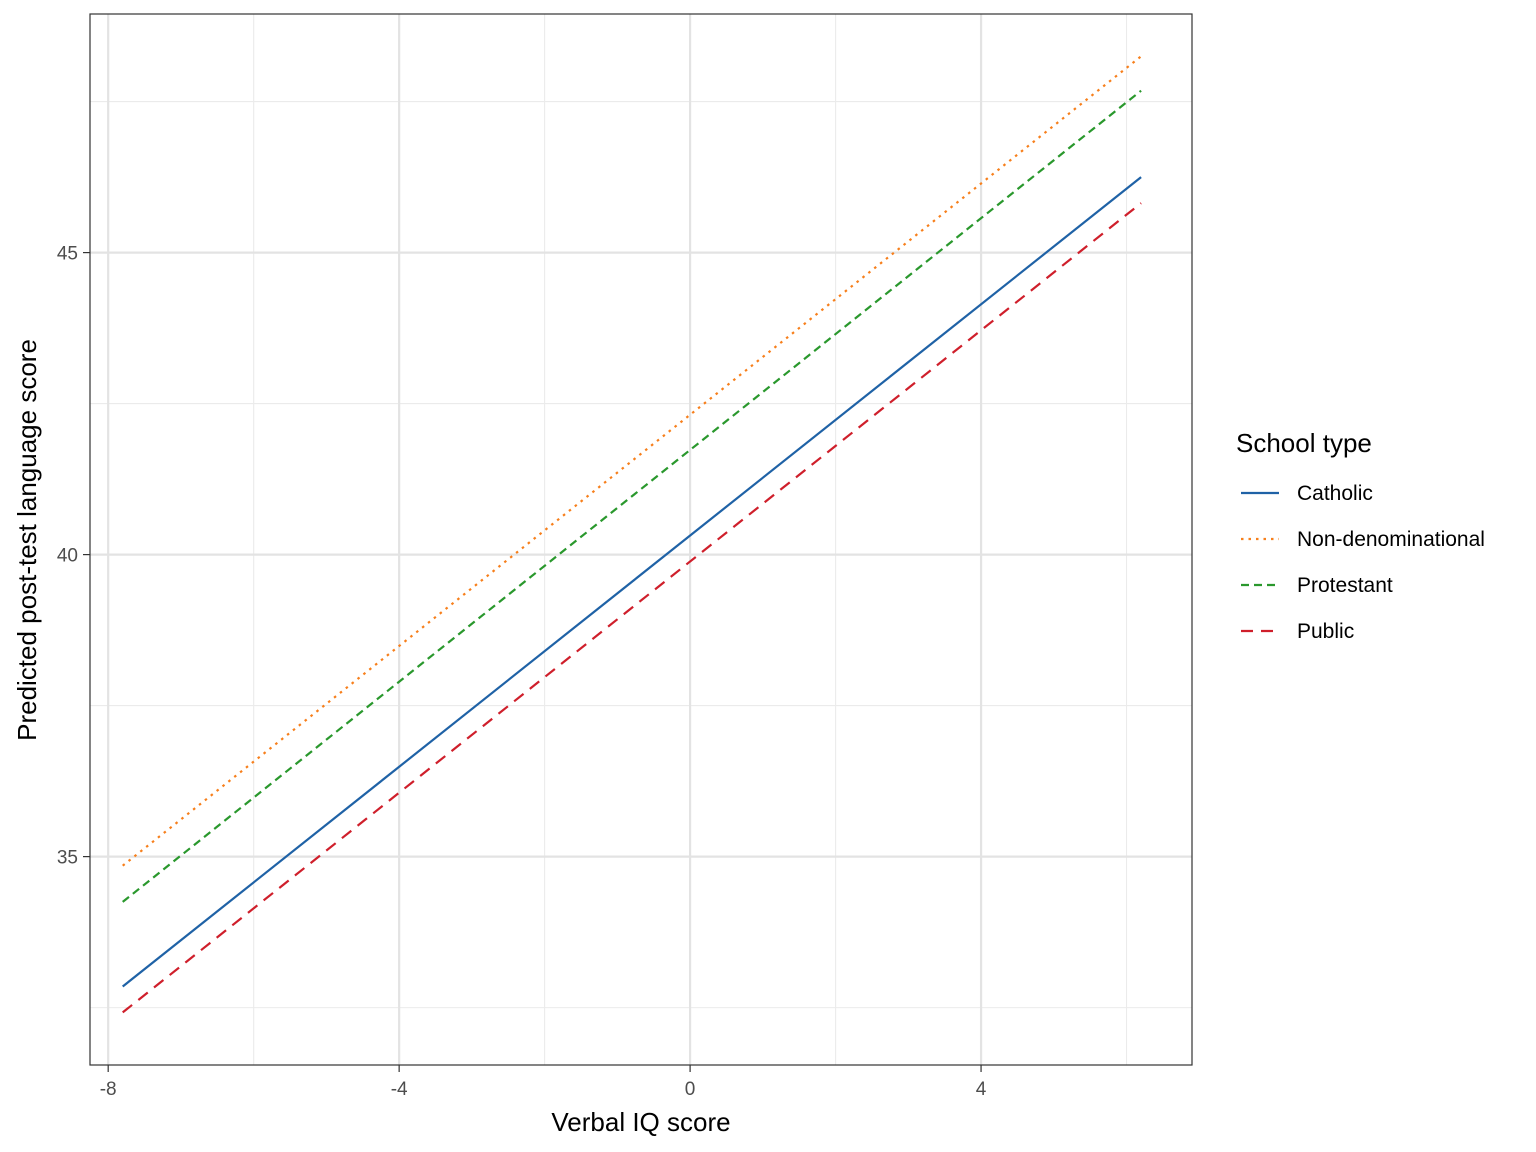 The image size is (1536, 1152). What do you see at coordinates (67, 858) in the screenshot?
I see `y-tick-label: 35` at bounding box center [67, 858].